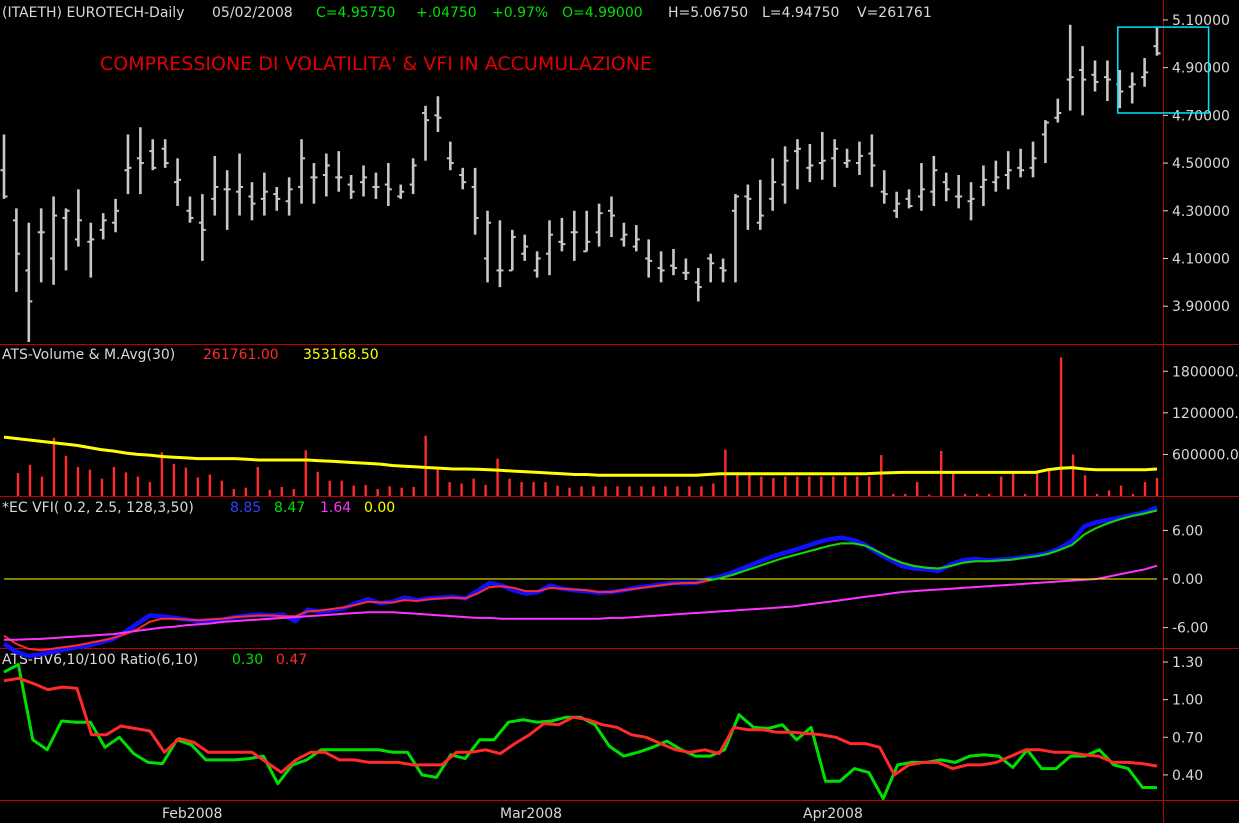 The height and width of the screenshot is (823, 1239). I want to click on volume-legend-ma: 353168.50, so click(341, 355).